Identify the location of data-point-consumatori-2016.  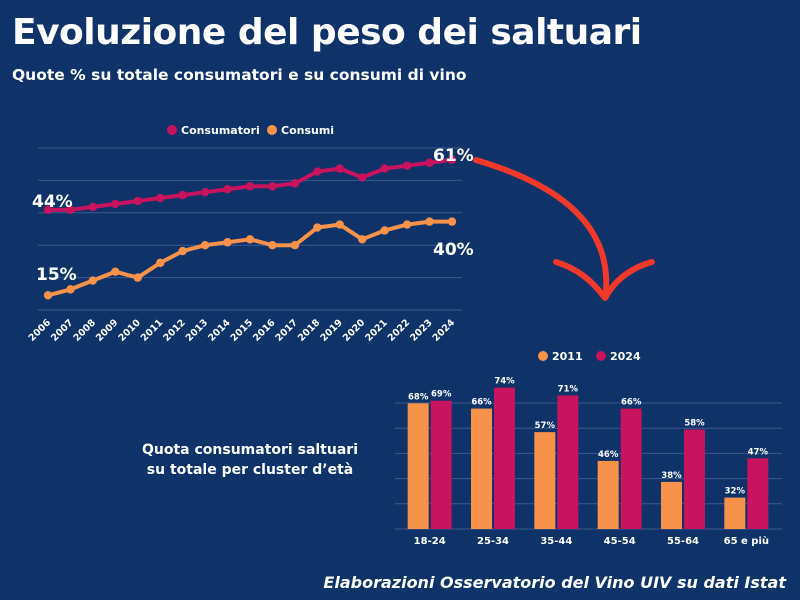
(272, 186).